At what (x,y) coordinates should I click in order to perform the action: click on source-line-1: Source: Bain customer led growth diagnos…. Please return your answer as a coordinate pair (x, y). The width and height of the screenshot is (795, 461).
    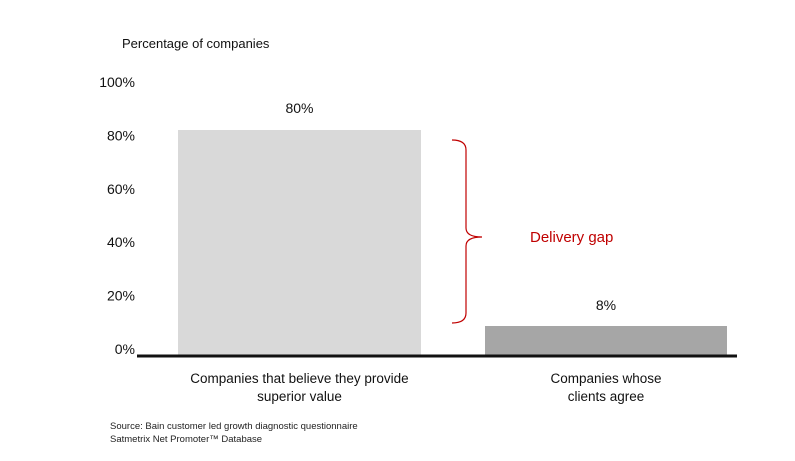
    Looking at the image, I should click on (234, 426).